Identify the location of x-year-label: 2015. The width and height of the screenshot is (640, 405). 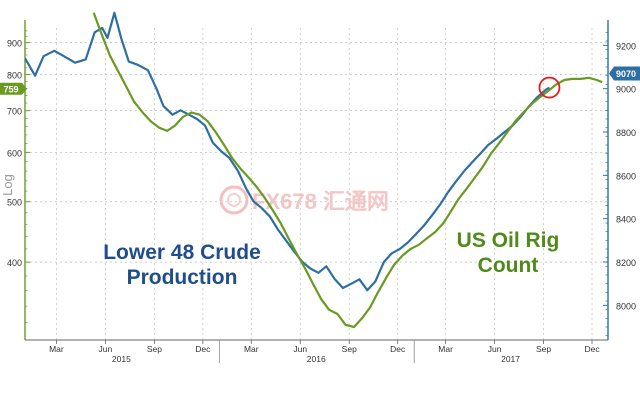
(121, 359).